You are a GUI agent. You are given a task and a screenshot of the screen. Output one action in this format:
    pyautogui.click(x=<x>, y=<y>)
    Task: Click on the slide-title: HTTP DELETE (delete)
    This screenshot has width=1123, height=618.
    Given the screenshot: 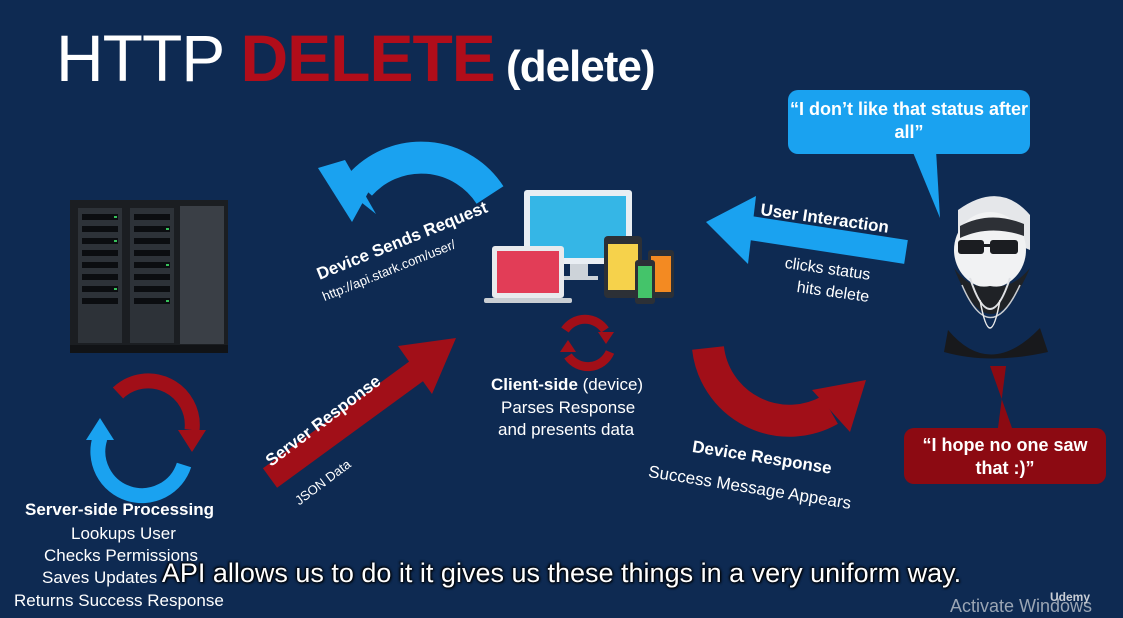 What is the action you would take?
    pyautogui.click(x=356, y=62)
    